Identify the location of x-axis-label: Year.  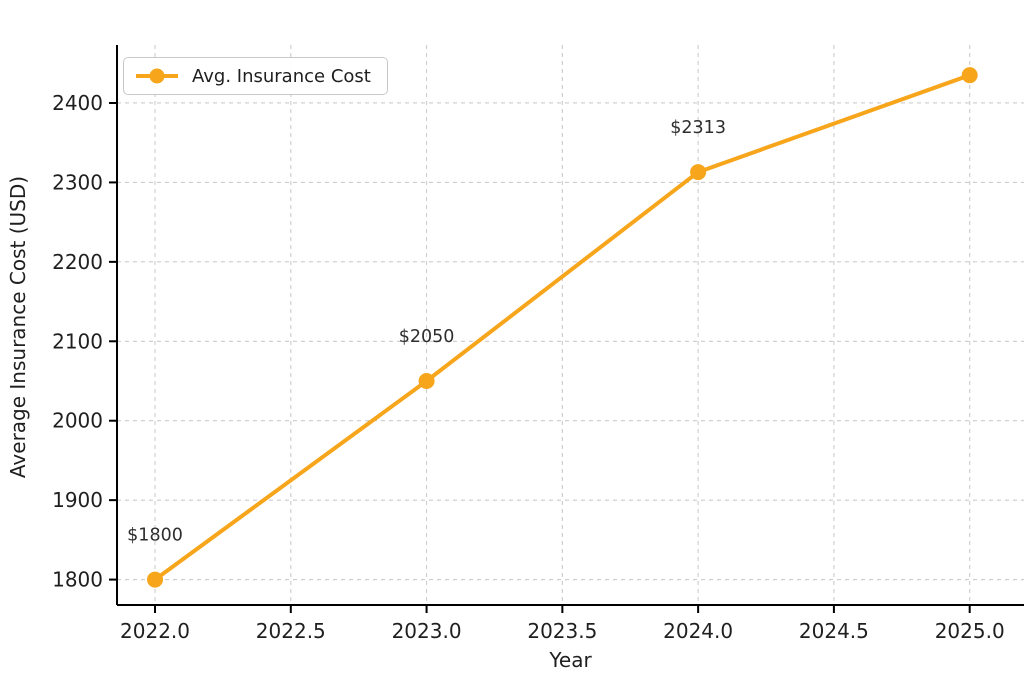
(570, 660).